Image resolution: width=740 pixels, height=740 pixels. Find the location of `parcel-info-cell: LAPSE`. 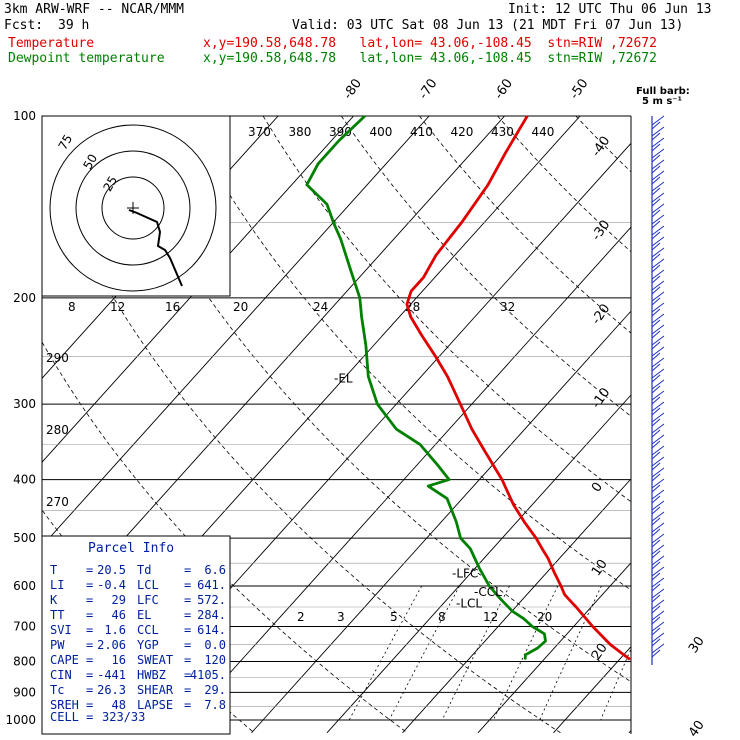

parcel-info-cell: LAPSE is located at coordinates (155, 705).